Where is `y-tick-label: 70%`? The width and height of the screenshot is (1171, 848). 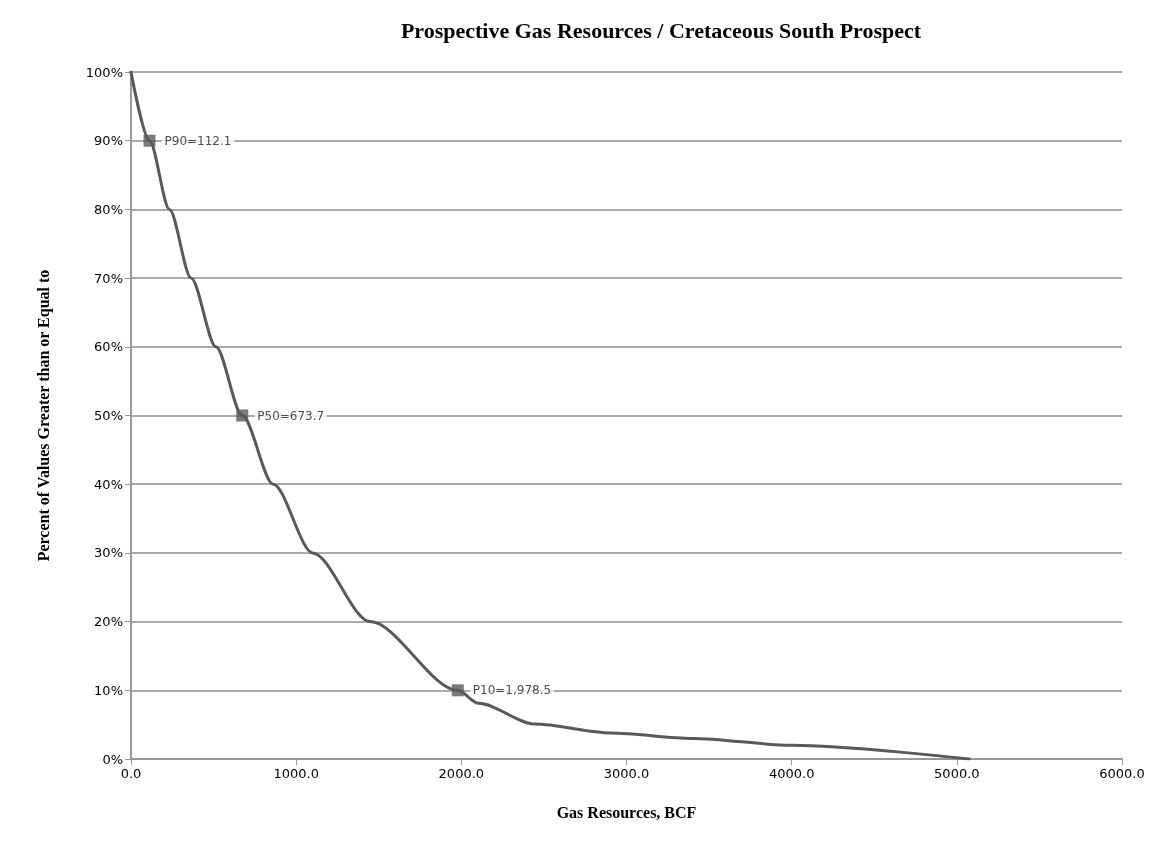 y-tick-label: 70% is located at coordinates (108, 278).